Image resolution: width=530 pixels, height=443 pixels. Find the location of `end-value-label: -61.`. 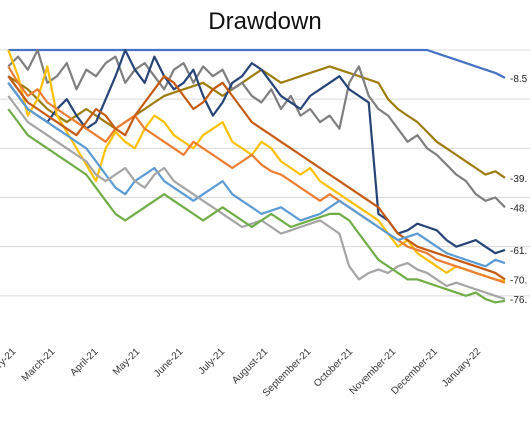

end-value-label: -61. is located at coordinates (518, 251).